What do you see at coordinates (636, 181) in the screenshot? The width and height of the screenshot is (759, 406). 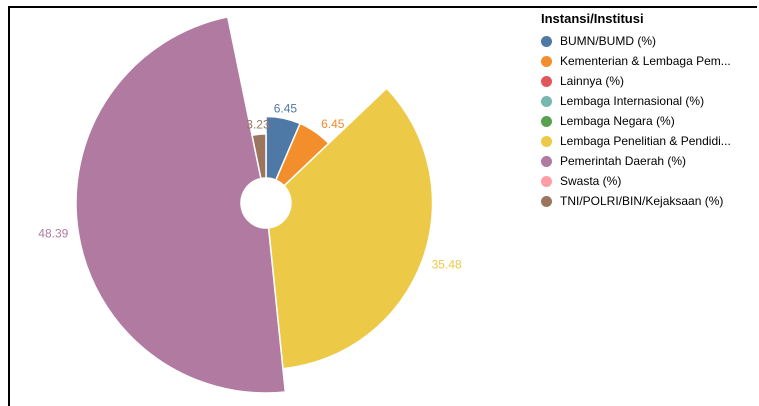 I see `legend-item-8: Swasta (%)` at bounding box center [636, 181].